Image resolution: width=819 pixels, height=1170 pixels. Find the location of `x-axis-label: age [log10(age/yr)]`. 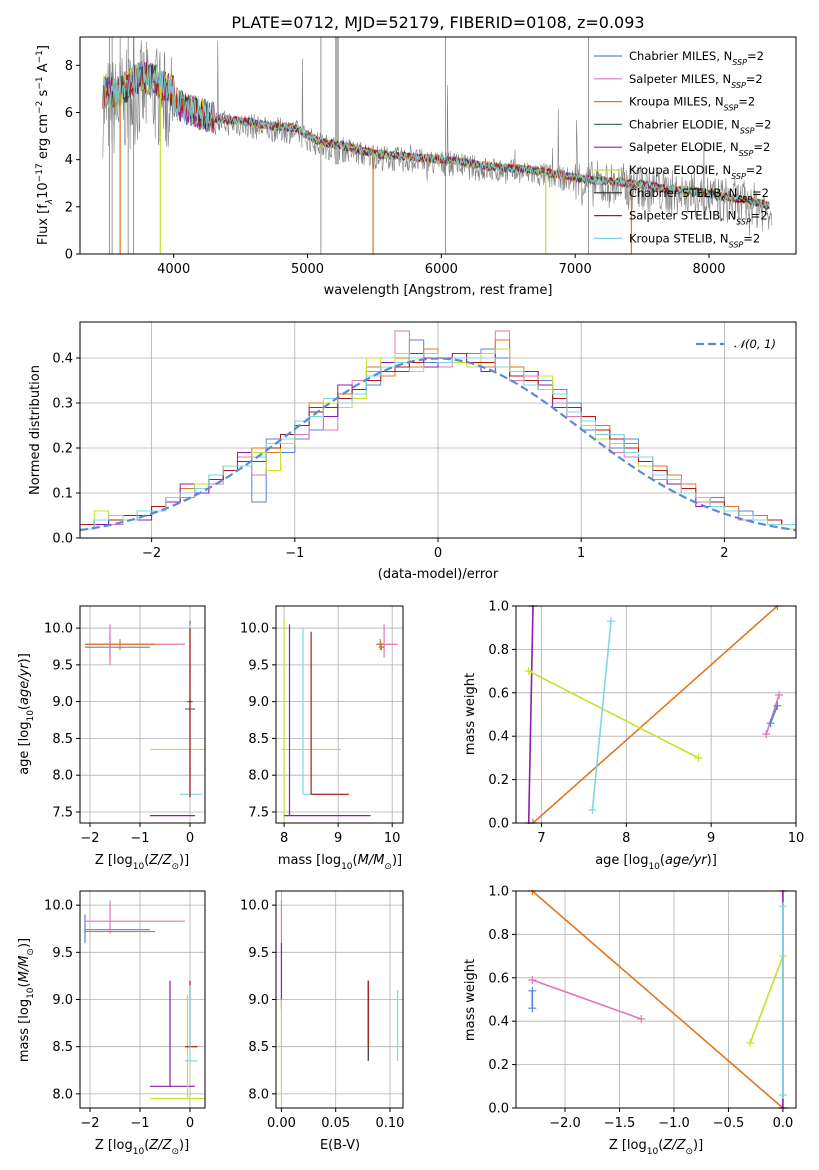

x-axis-label: age [log10(age/yr)] is located at coordinates (656, 862).